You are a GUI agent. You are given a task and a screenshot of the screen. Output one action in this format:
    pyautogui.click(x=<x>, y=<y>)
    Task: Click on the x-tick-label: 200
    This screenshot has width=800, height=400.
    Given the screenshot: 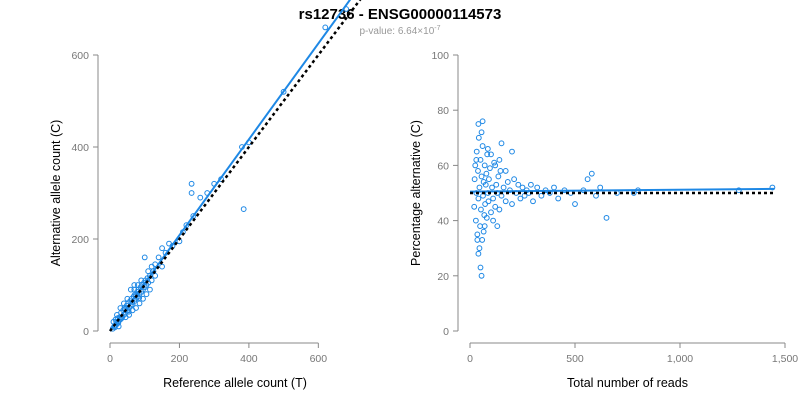 What is the action you would take?
    pyautogui.click(x=180, y=359)
    